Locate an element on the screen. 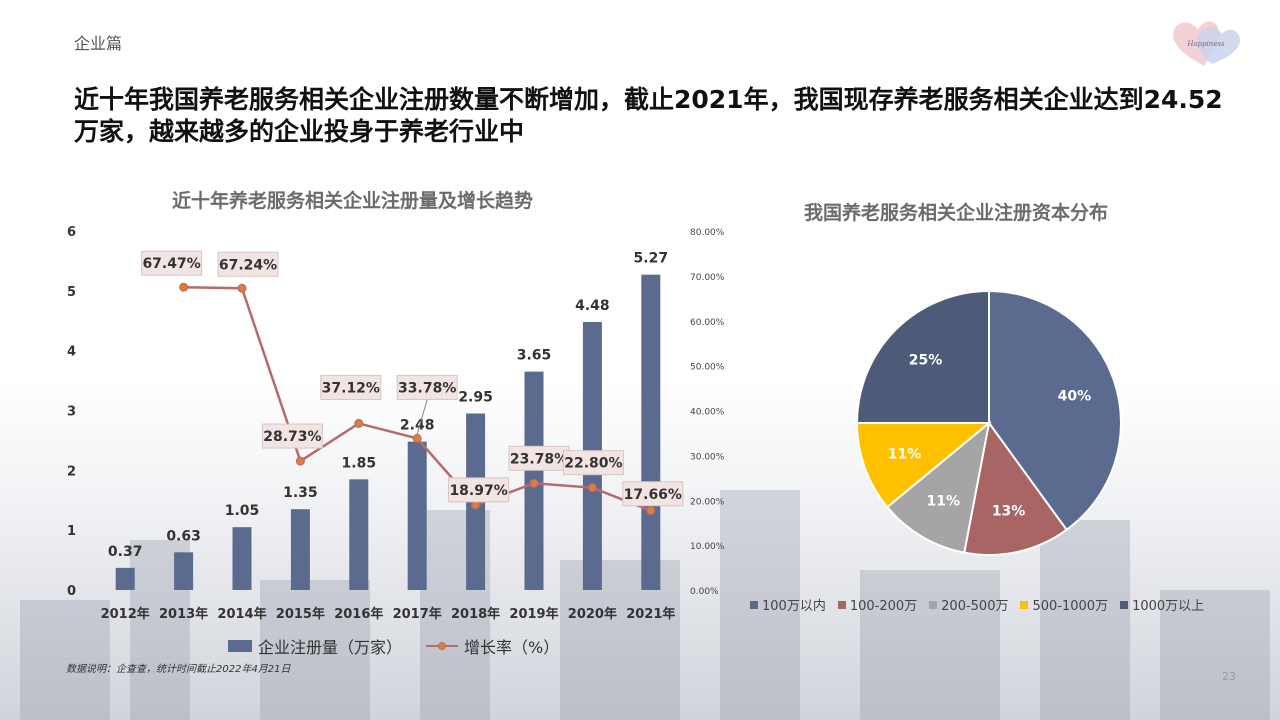 The width and height of the screenshot is (1280, 720). bar-data-label: 1.85 is located at coordinates (359, 463).